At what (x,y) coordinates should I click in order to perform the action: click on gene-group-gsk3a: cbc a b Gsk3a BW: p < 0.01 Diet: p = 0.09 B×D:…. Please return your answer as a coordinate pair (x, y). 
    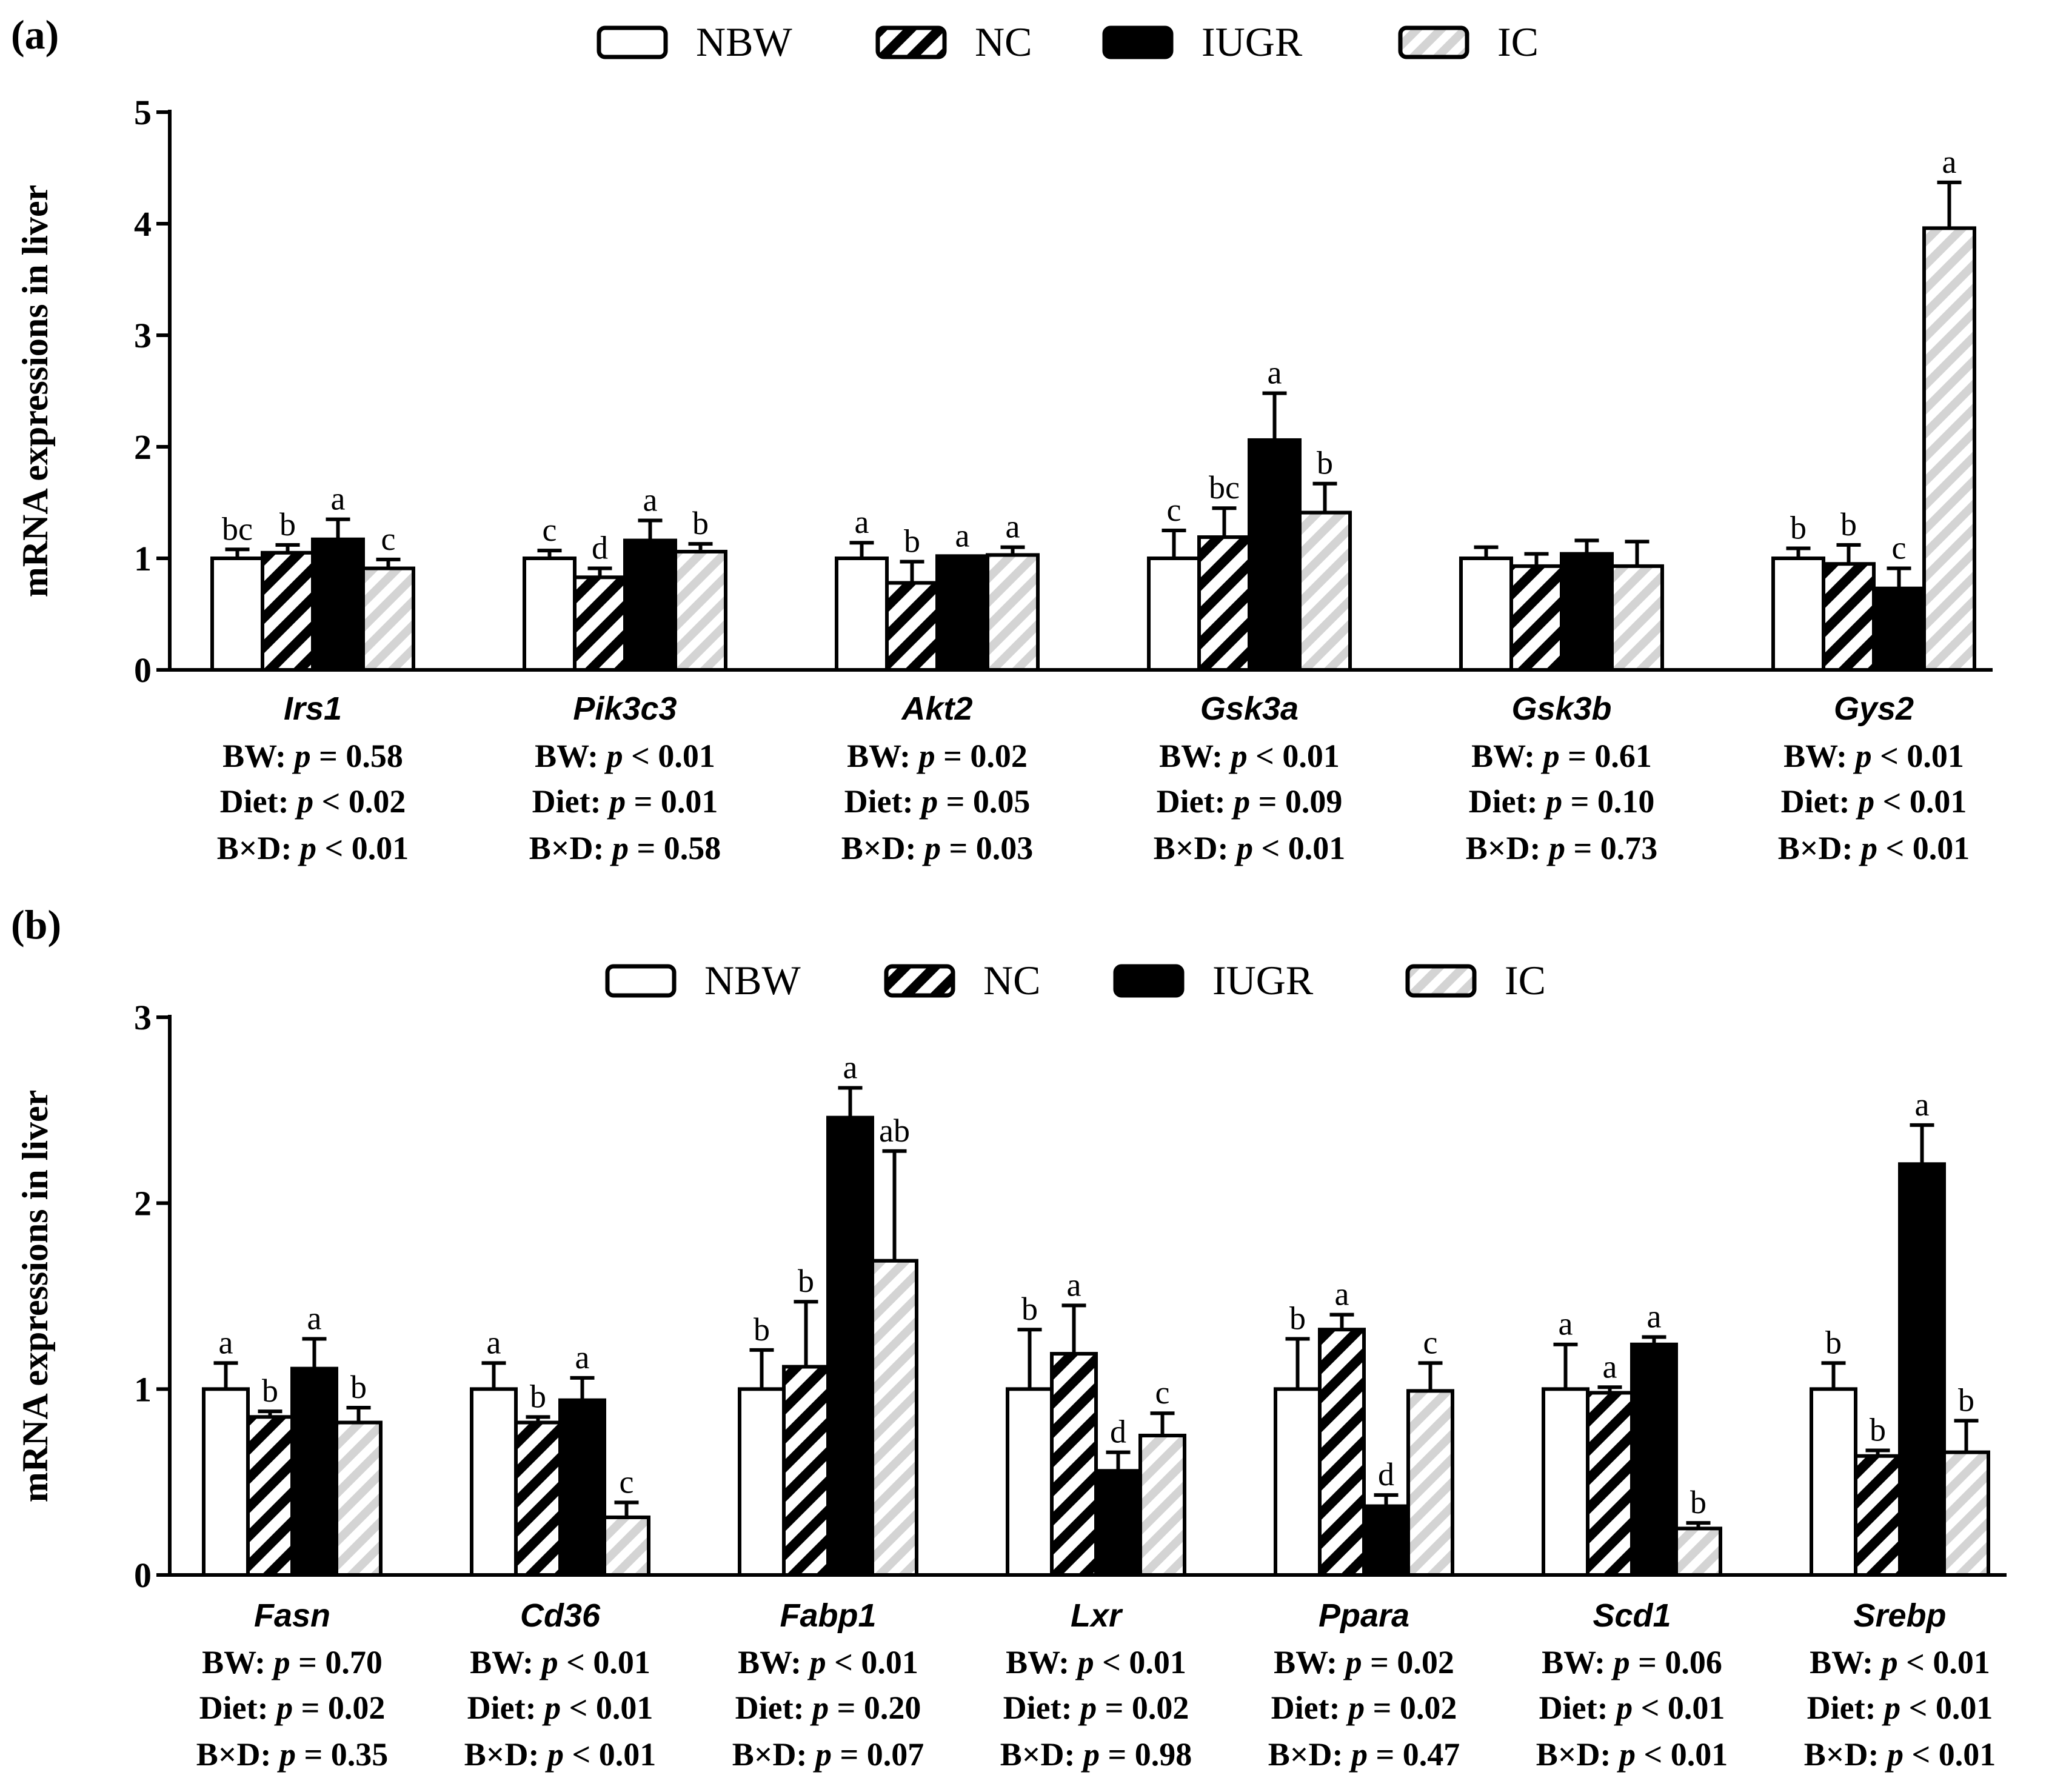
    Looking at the image, I should click on (1249, 610).